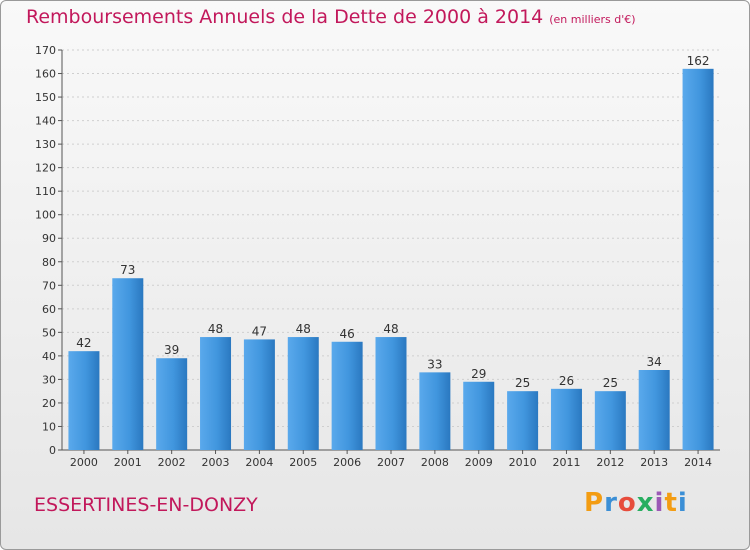  I want to click on commune-name: ESSERTINES-EN-DONZY, so click(146, 505).